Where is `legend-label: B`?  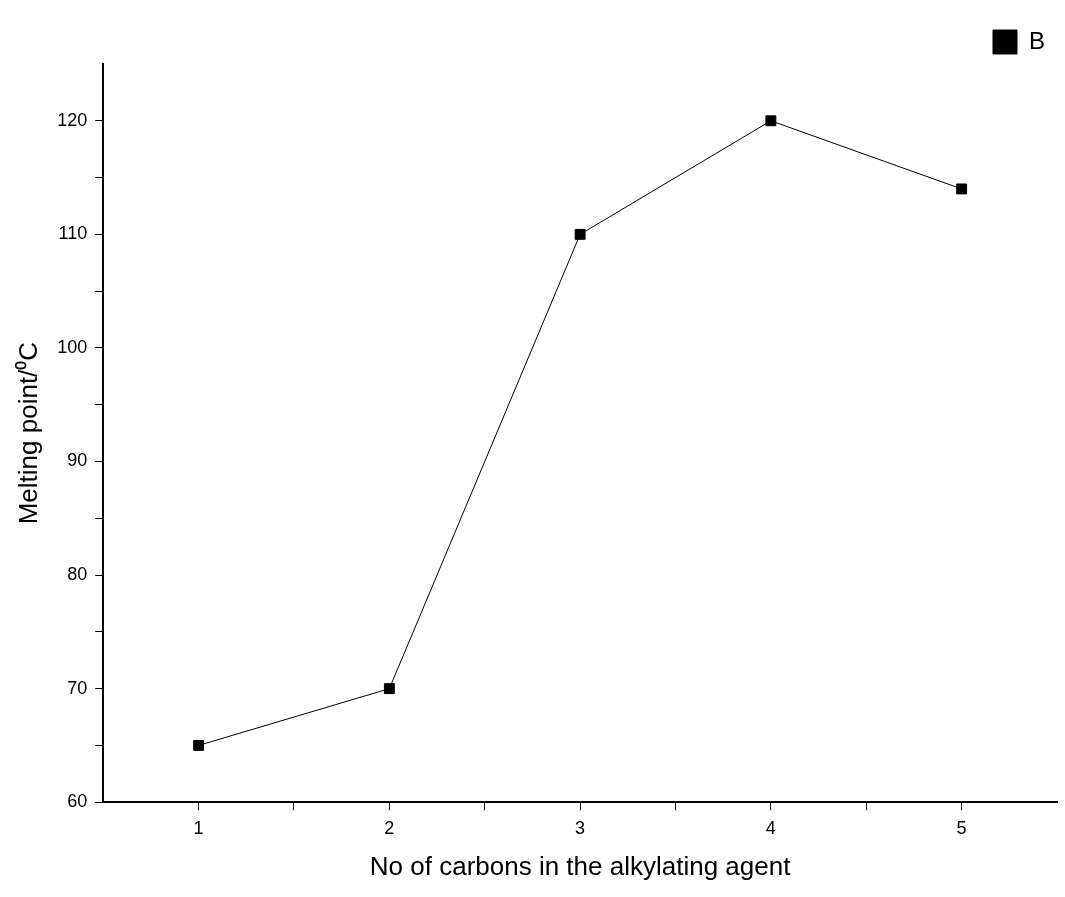 legend-label: B is located at coordinates (1037, 40).